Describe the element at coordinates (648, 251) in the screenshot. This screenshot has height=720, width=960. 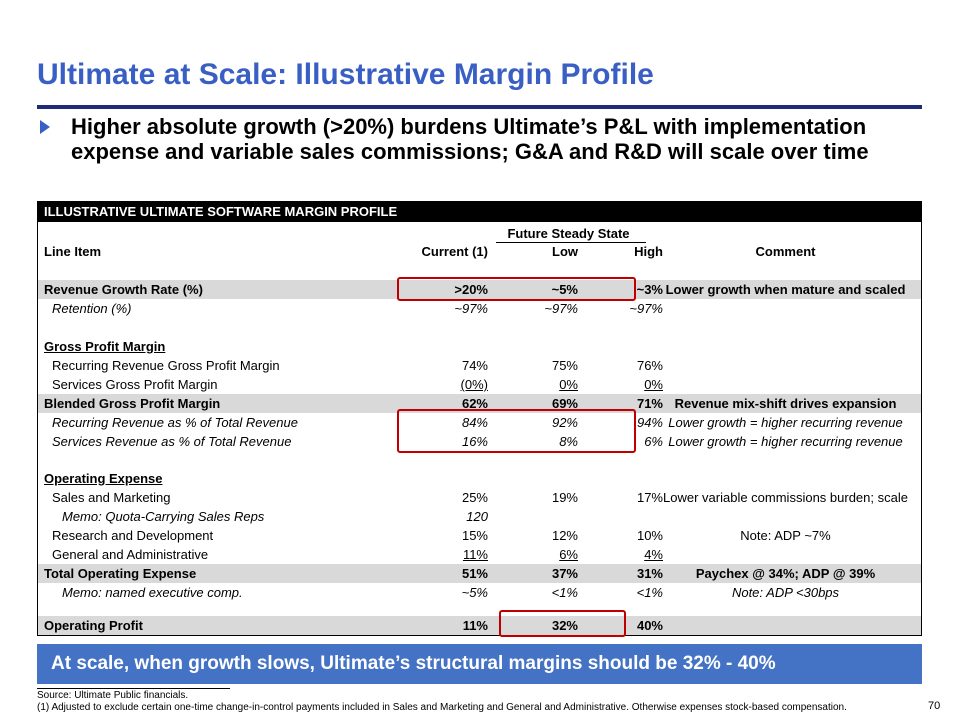
I see `col-high: High` at that location.